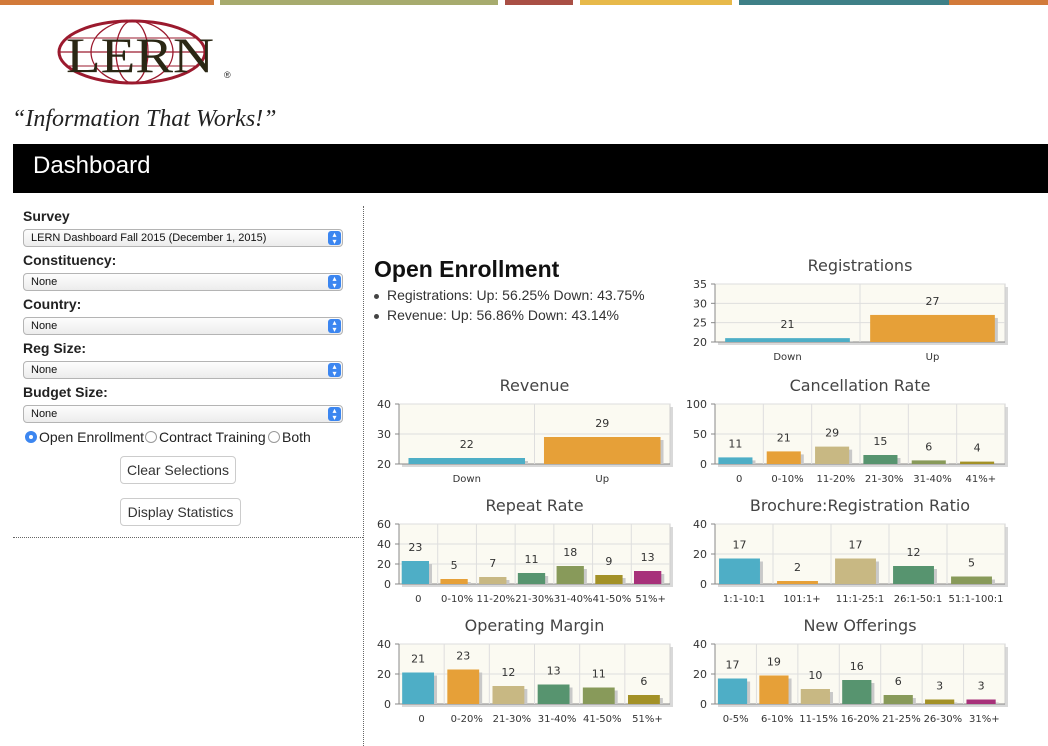  Describe the element at coordinates (31, 437) in the screenshot. I see `radio-selected-icon` at that location.